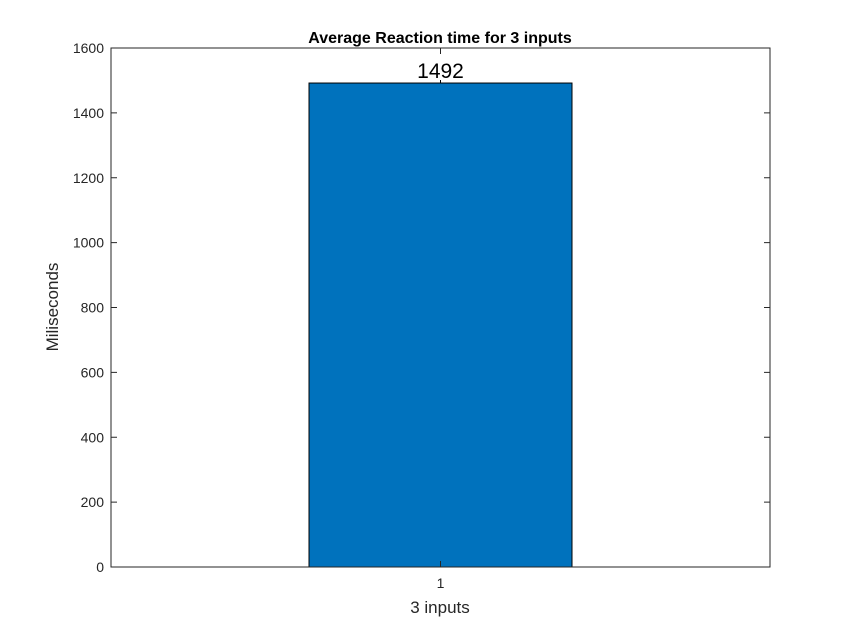  What do you see at coordinates (441, 583) in the screenshot?
I see `x-tick-label: 1` at bounding box center [441, 583].